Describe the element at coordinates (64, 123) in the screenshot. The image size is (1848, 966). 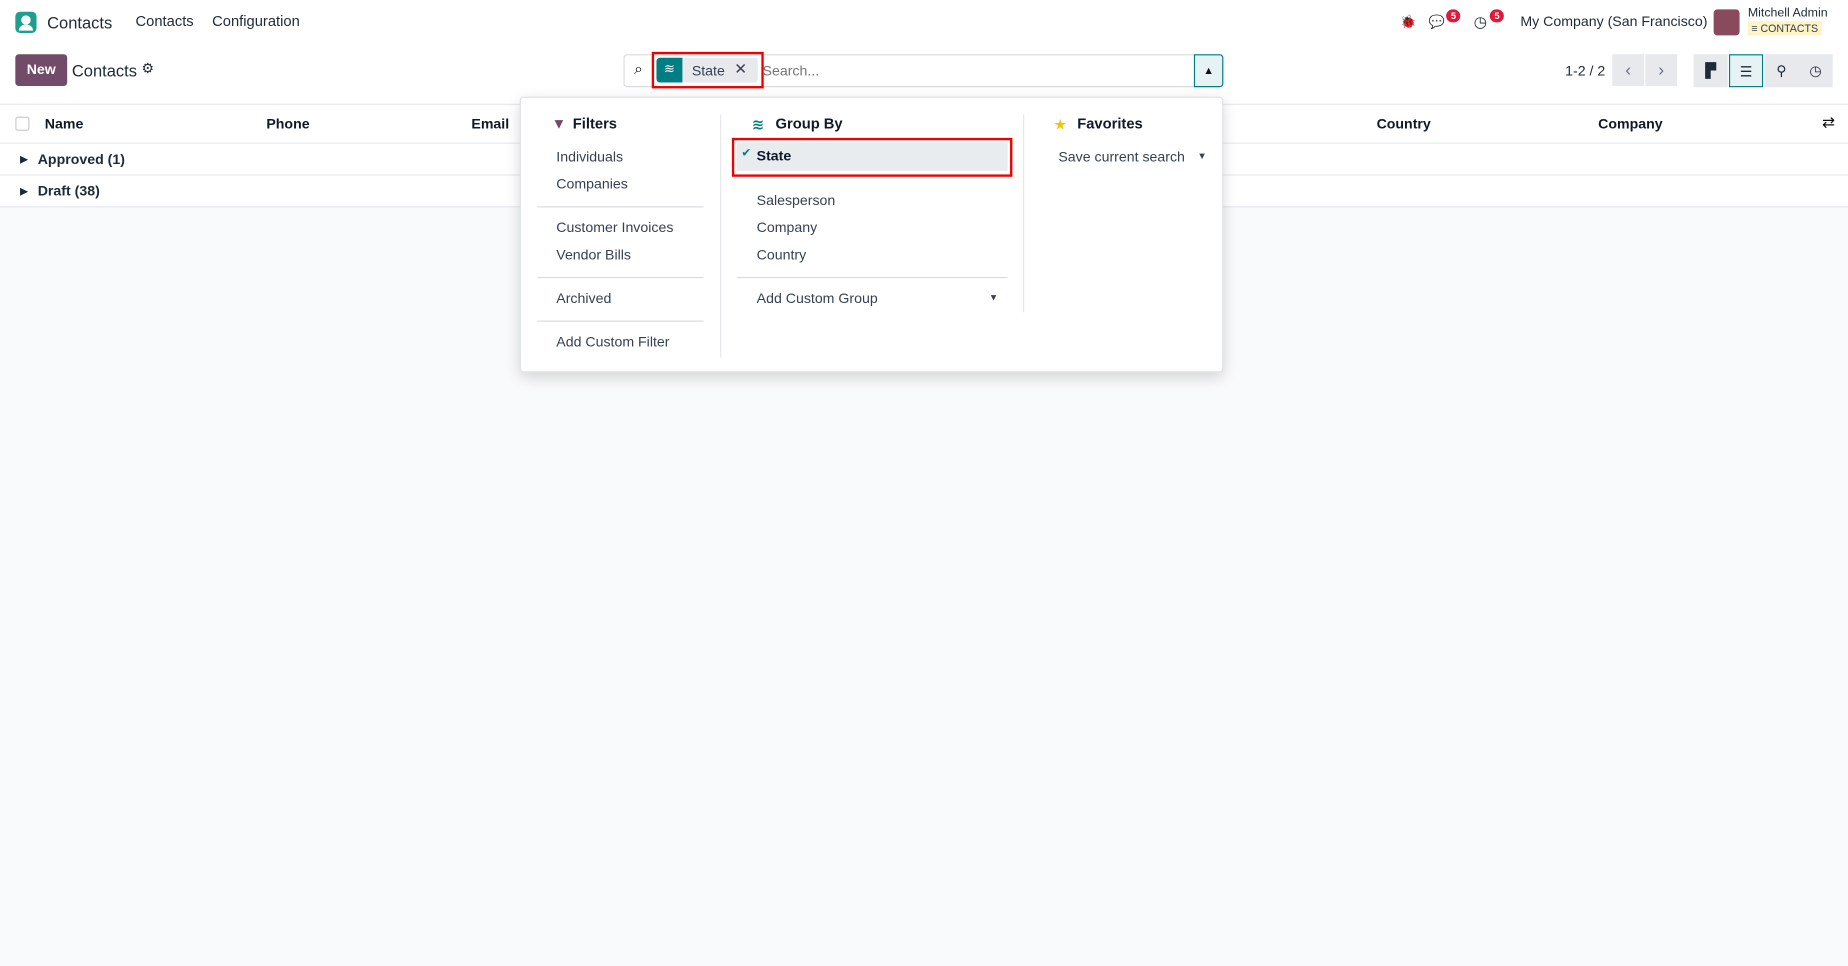
I see `column-name: Name` at that location.